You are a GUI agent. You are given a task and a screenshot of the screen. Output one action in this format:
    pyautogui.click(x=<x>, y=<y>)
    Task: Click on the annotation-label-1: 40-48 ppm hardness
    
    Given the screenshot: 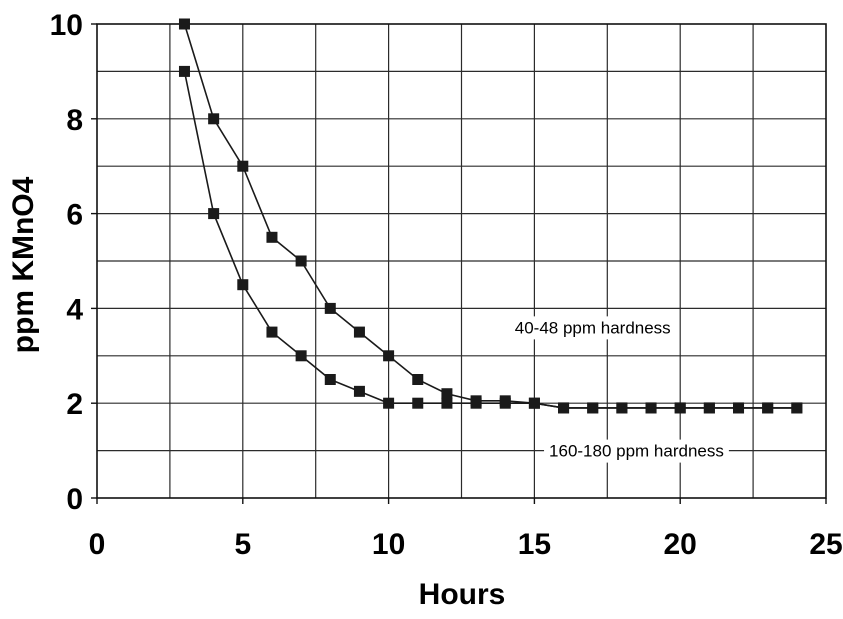 What is the action you would take?
    pyautogui.click(x=592, y=328)
    